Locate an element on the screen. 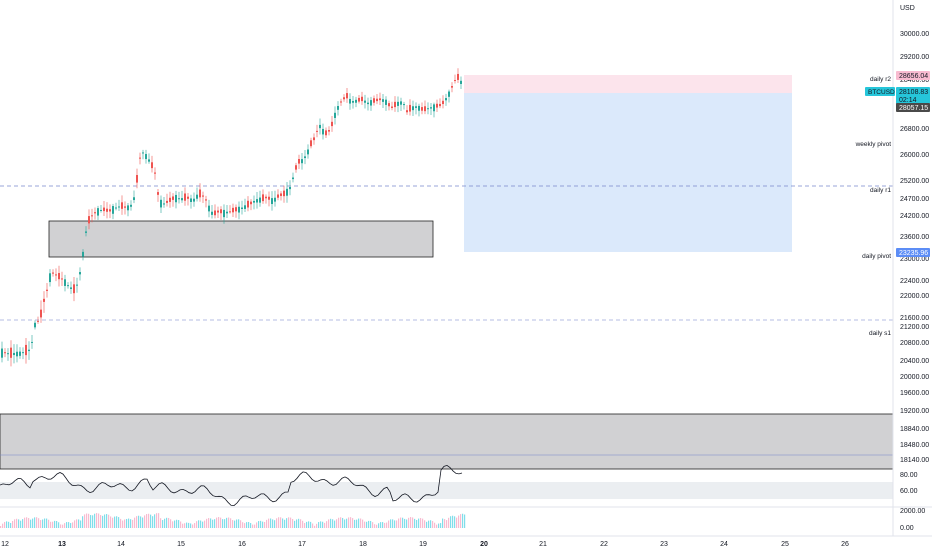 The height and width of the screenshot is (550, 932). price-tick-label: 22000.00 is located at coordinates (914, 296).